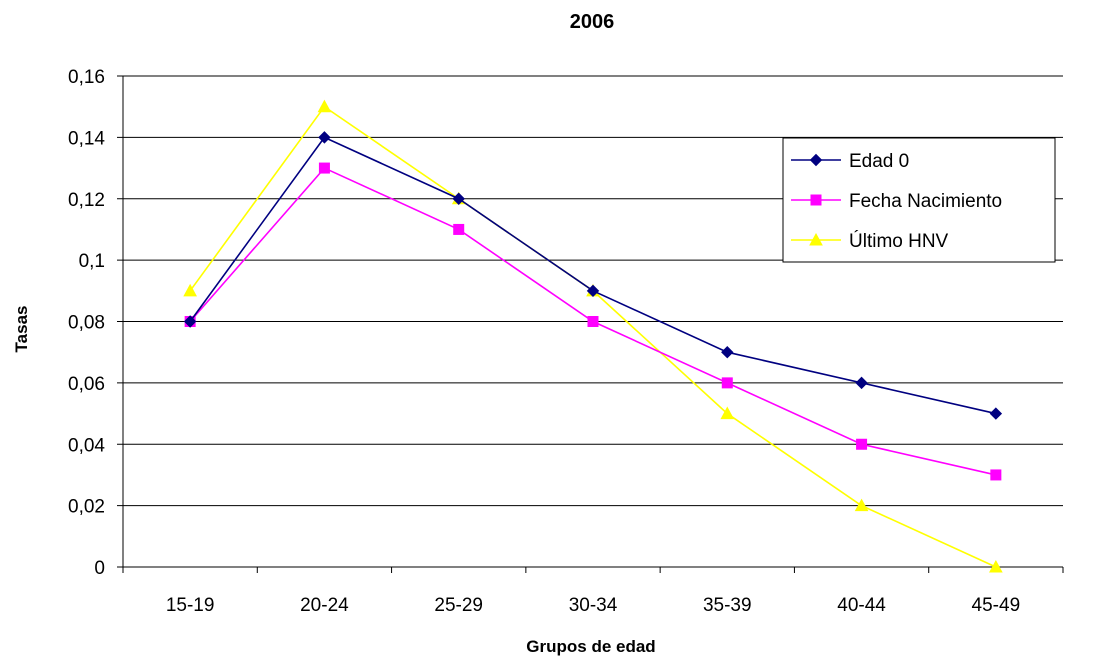  What do you see at coordinates (86, 445) in the screenshot?
I see `y-tick-label: 0,04` at bounding box center [86, 445].